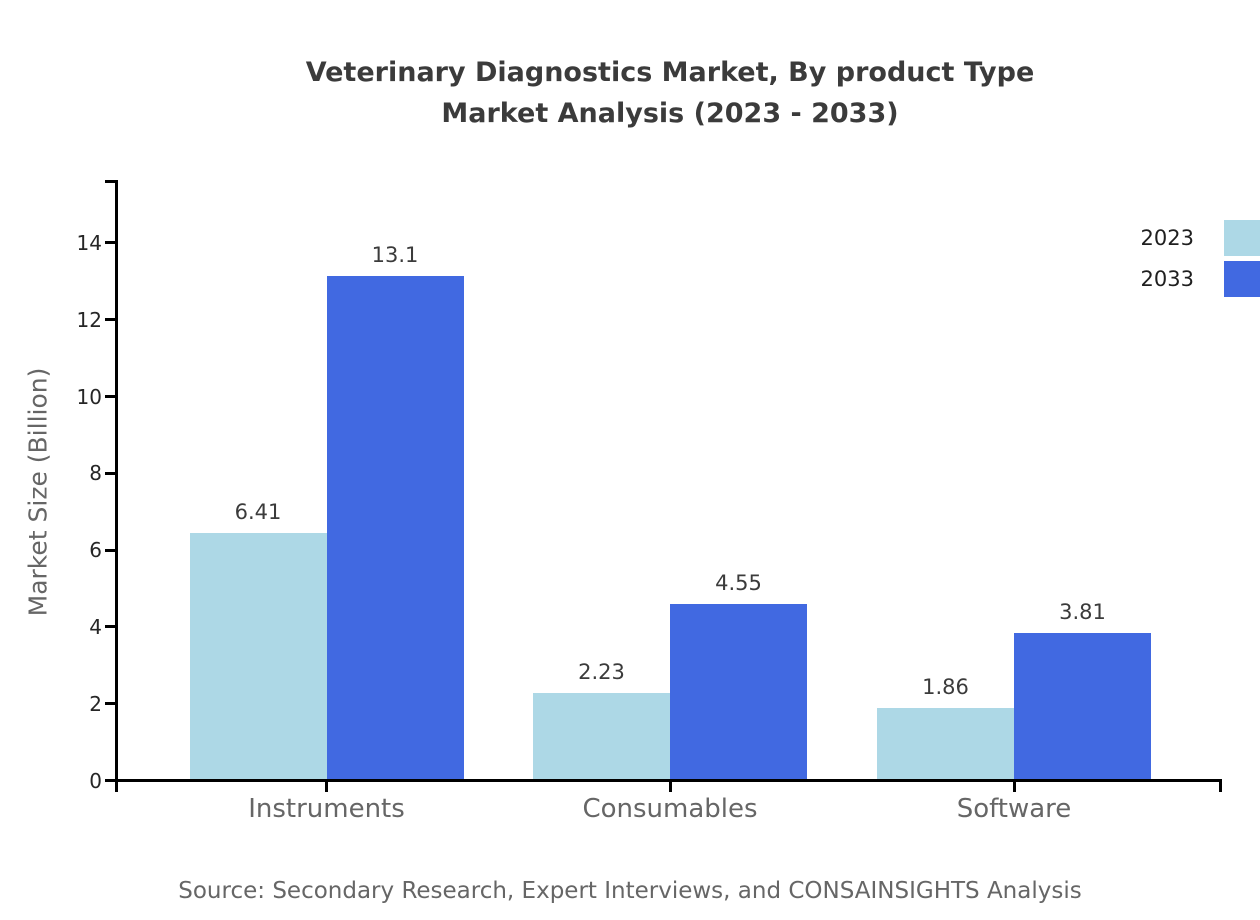 The width and height of the screenshot is (1260, 920). I want to click on bar-value-2023-consumables: 2.23, so click(601, 672).